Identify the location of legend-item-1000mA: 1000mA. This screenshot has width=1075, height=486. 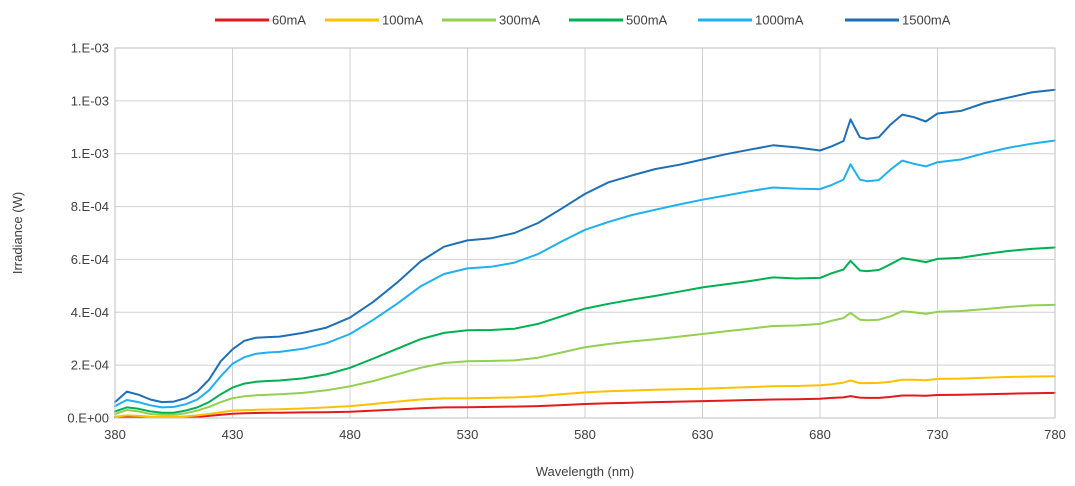
(751, 20).